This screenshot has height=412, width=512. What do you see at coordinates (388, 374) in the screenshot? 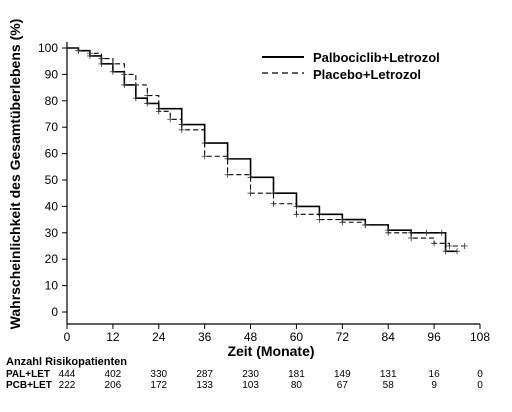
I see `risk-value: 131` at bounding box center [388, 374].